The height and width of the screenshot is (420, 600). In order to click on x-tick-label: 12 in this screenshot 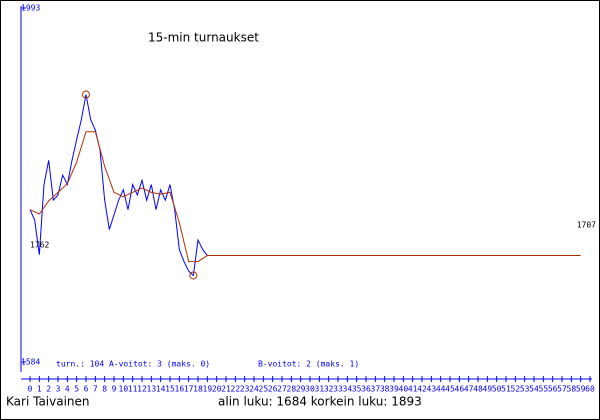, I will do `click(142, 389)`.